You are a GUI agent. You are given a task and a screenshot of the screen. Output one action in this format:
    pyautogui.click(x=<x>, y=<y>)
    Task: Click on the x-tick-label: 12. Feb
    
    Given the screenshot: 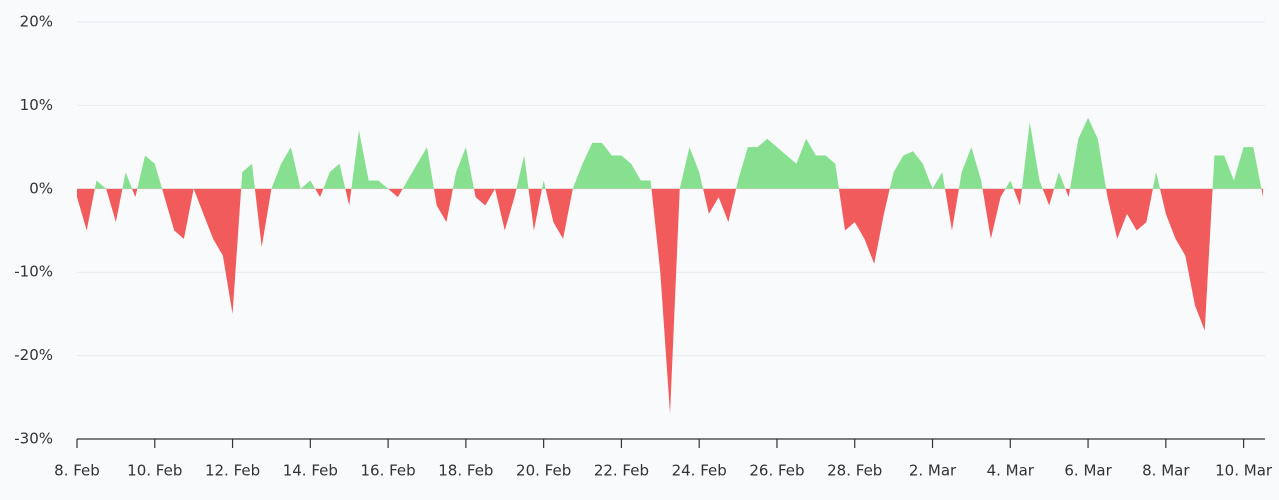 What is the action you would take?
    pyautogui.click(x=232, y=471)
    